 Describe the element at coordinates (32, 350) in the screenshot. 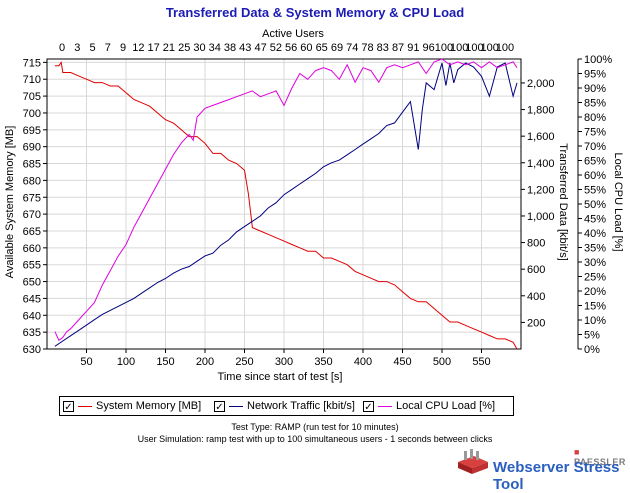

I see `left-tick-label: 630` at that location.